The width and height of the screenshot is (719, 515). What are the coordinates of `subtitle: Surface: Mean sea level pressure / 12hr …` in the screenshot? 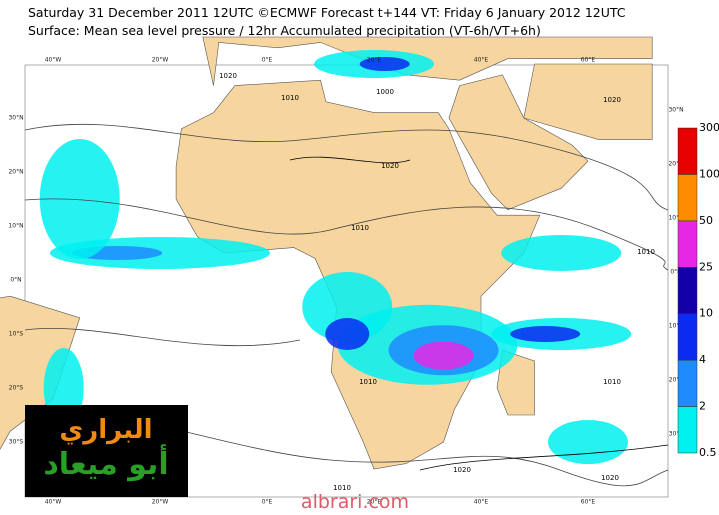 It's located at (284, 30).